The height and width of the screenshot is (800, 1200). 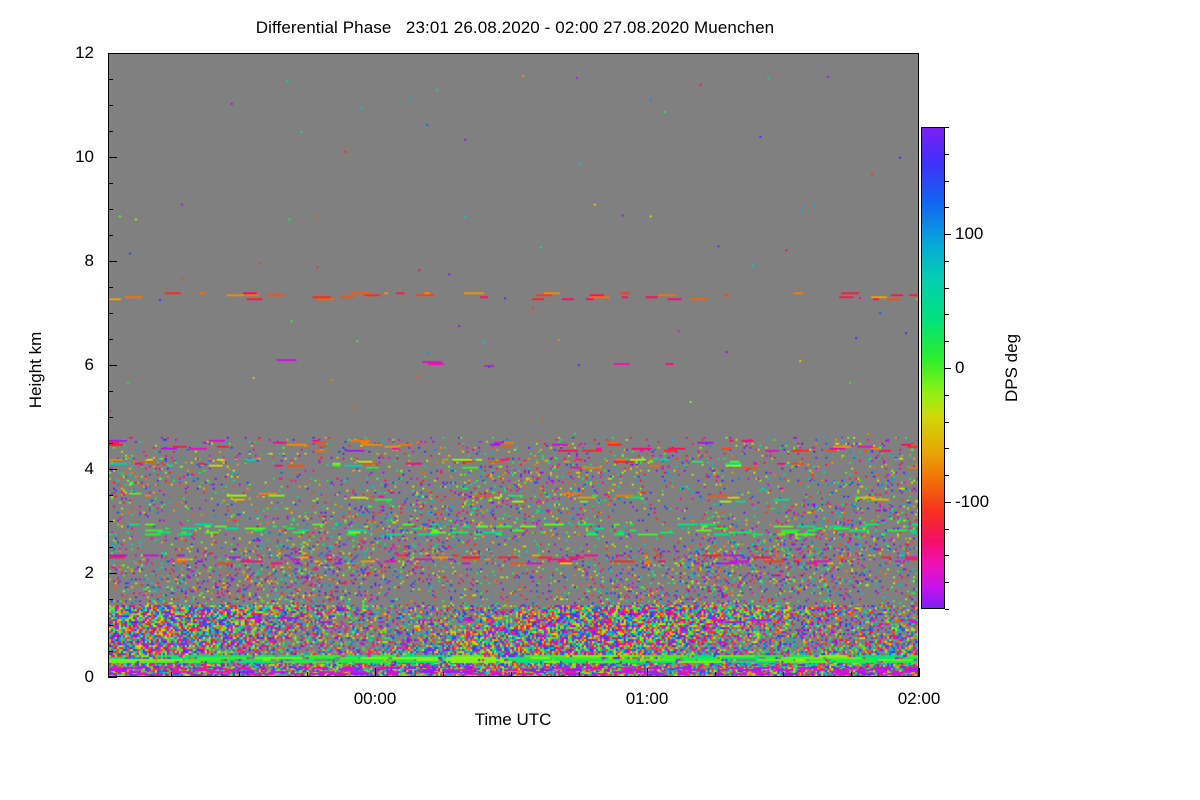 What do you see at coordinates (35, 370) in the screenshot?
I see `y-axis-title: Height km` at bounding box center [35, 370].